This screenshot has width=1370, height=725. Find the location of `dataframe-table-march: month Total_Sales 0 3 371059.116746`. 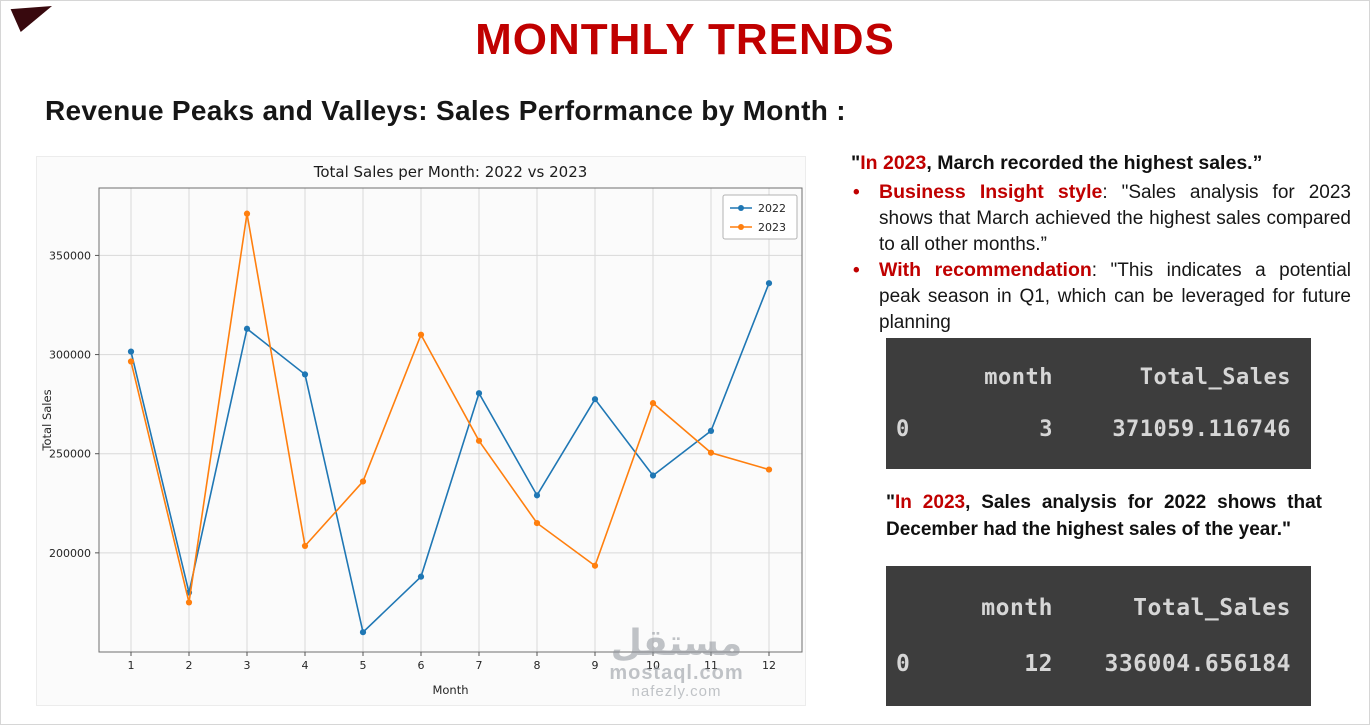

dataframe-table-march: month Total_Sales 0 3 371059.116746 is located at coordinates (1098, 403).